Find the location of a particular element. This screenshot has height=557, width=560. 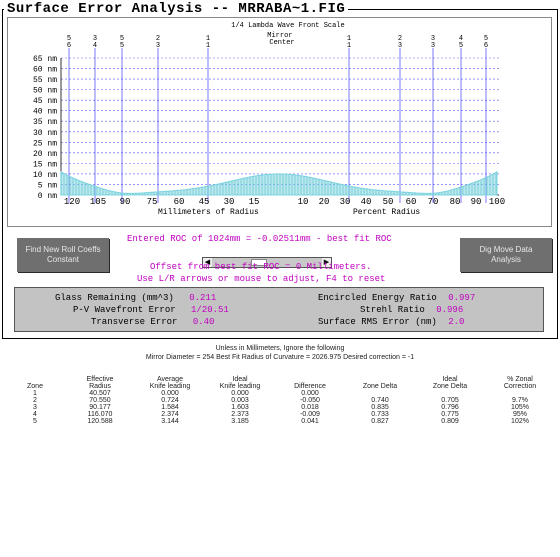

x-tick-mm: 60 is located at coordinates (179, 202).